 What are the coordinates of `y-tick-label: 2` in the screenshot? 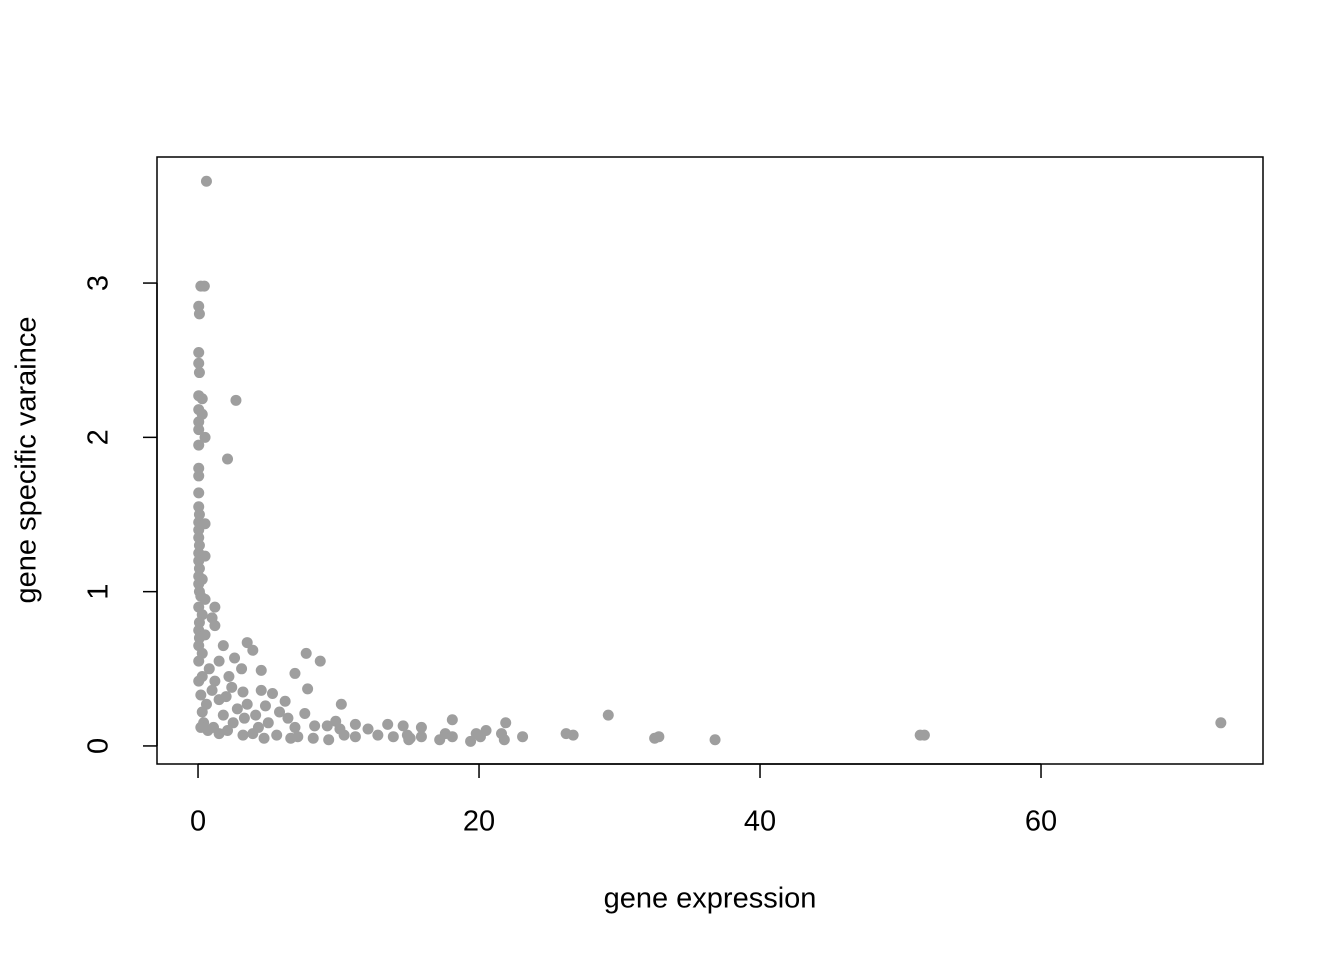 It's located at (99, 437).